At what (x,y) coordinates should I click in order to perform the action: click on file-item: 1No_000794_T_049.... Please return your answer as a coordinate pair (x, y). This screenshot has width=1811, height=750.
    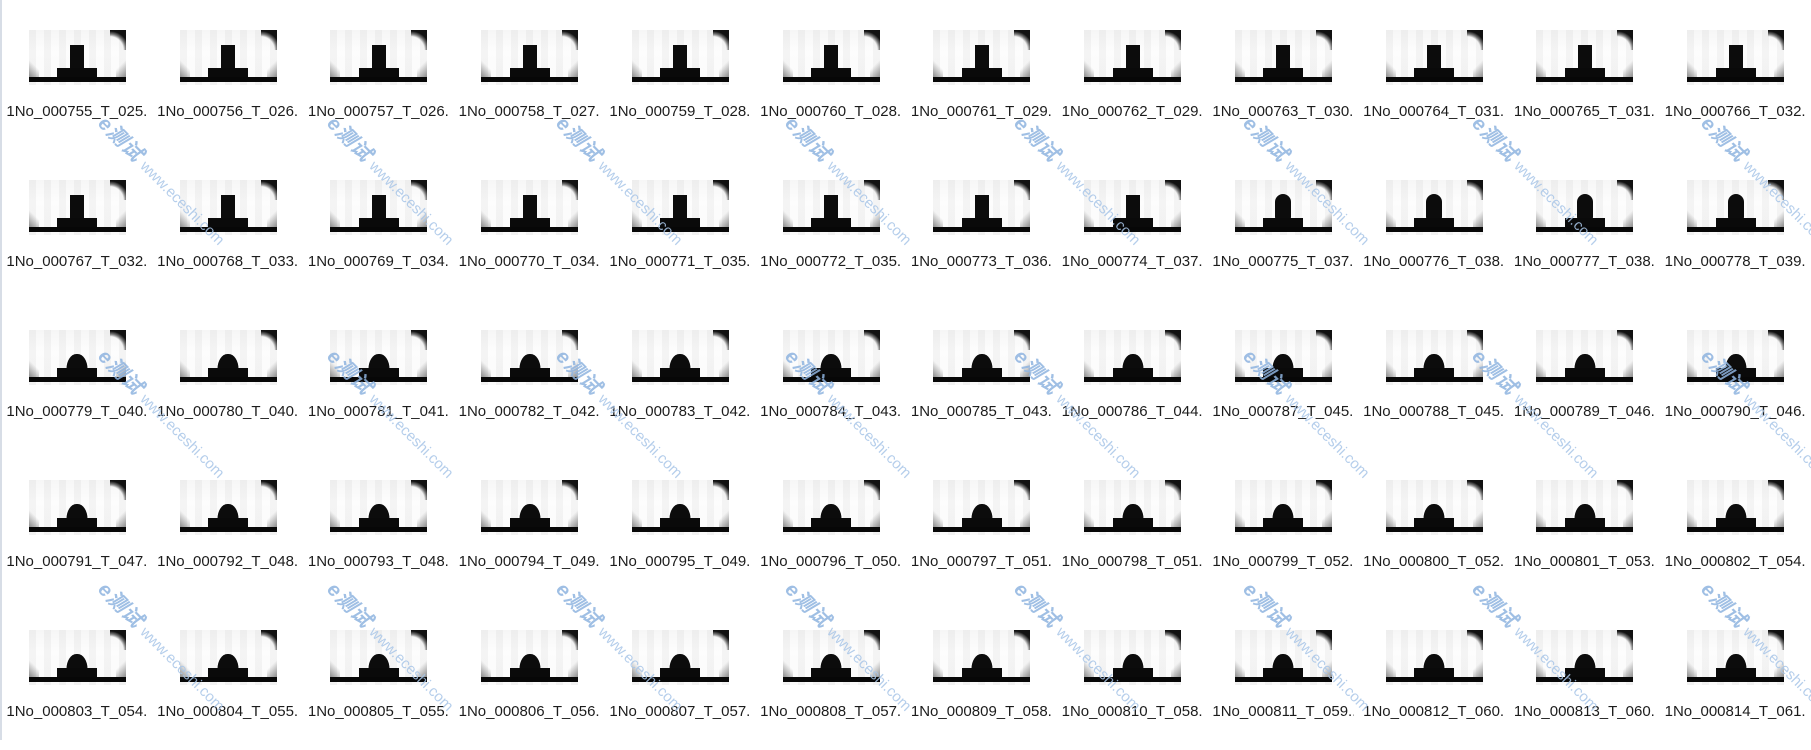
    Looking at the image, I should click on (529, 525).